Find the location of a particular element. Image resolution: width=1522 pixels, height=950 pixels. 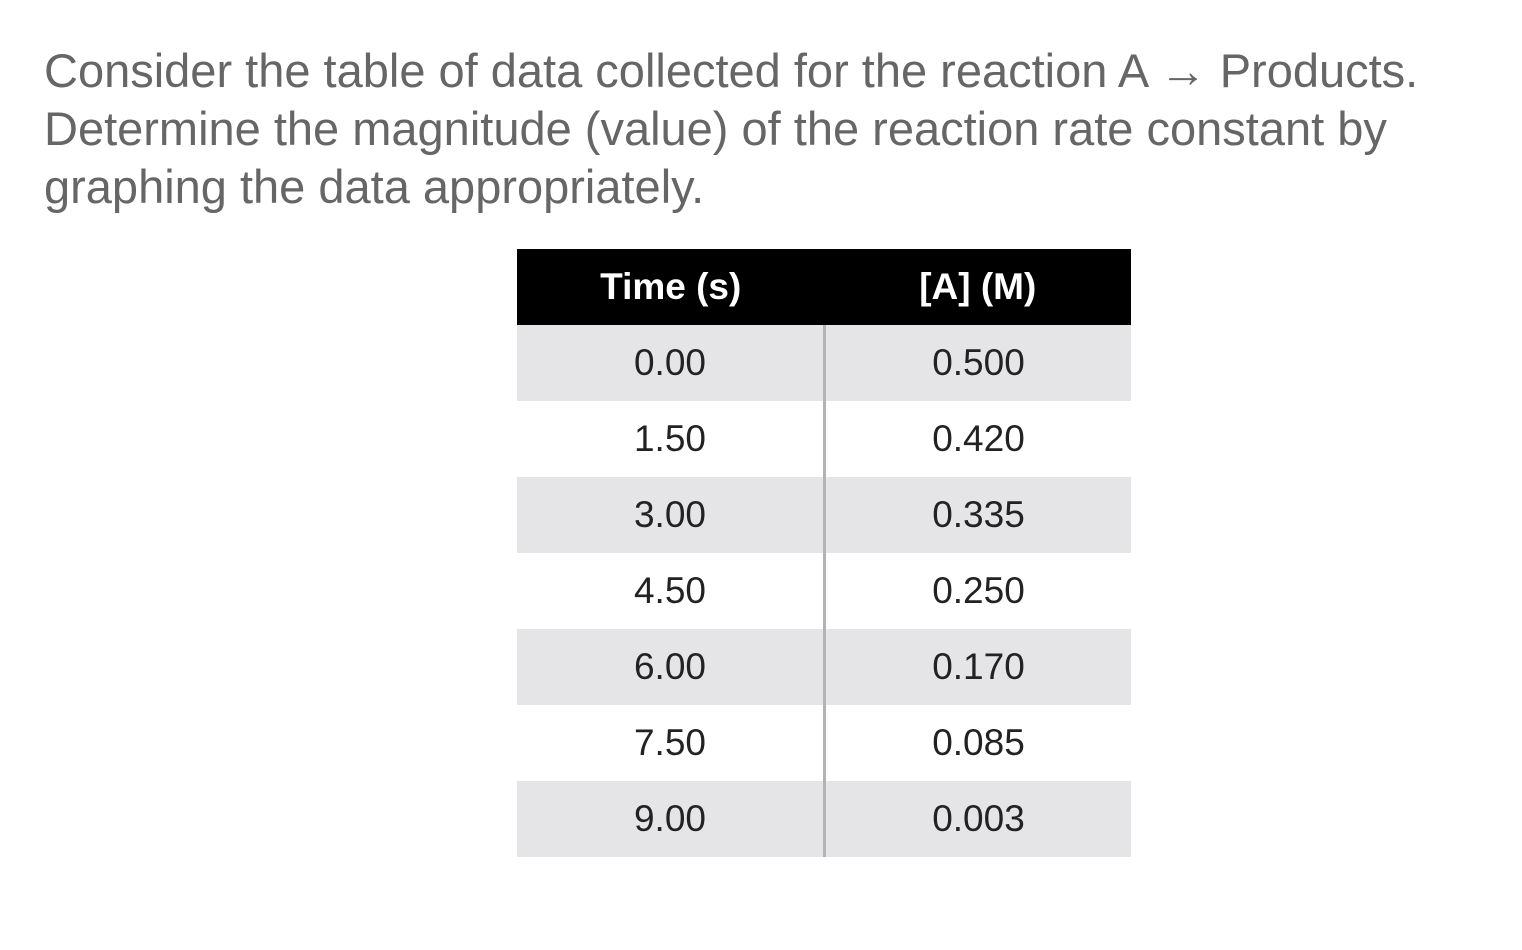

time-cell: 6.00 is located at coordinates (671, 667).